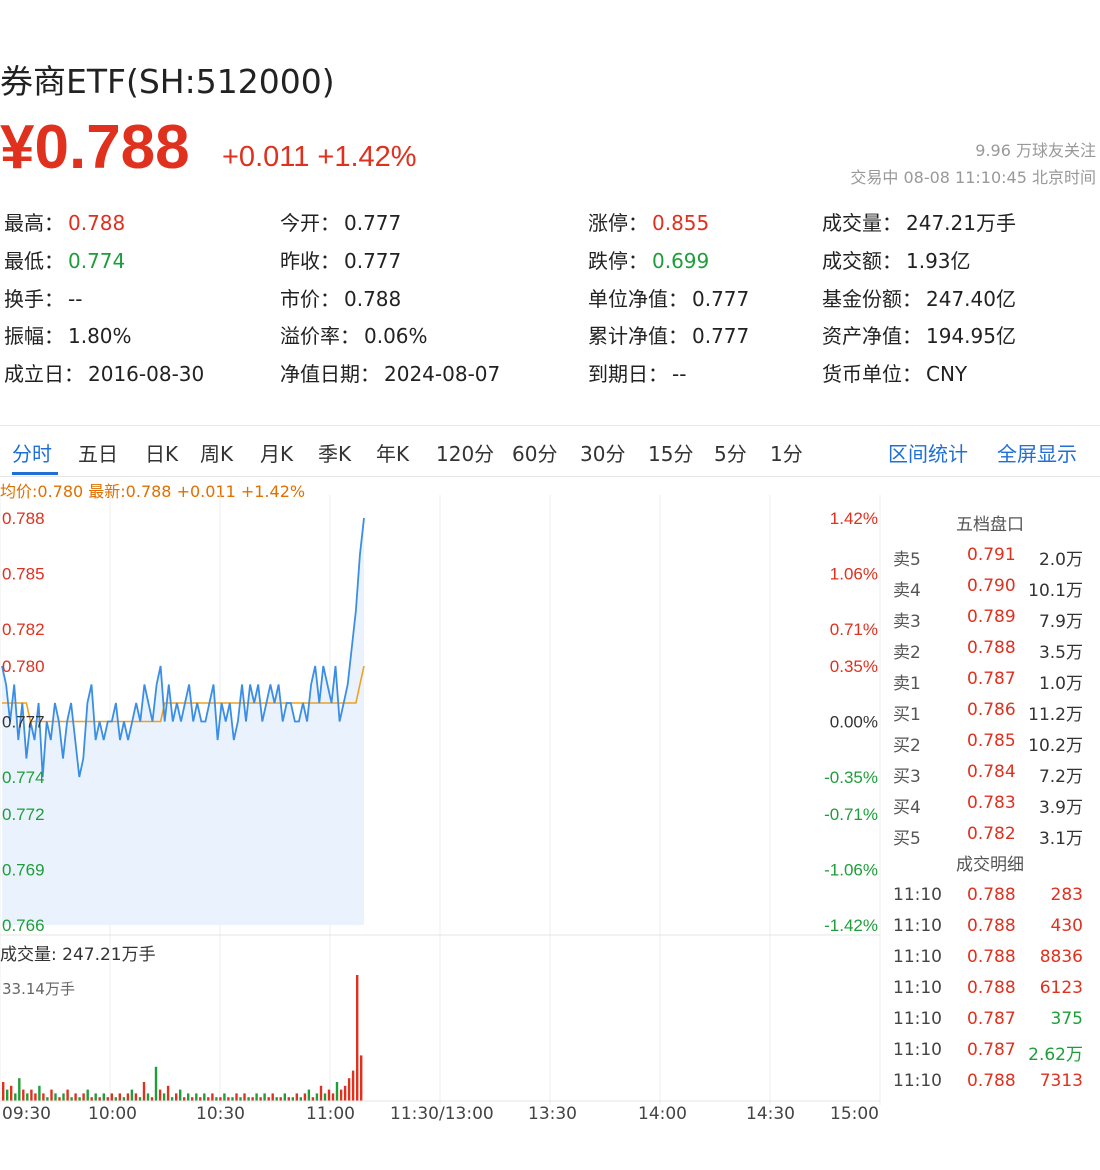  What do you see at coordinates (928, 454) in the screenshot?
I see `range-stats-link: 区间统计` at bounding box center [928, 454].